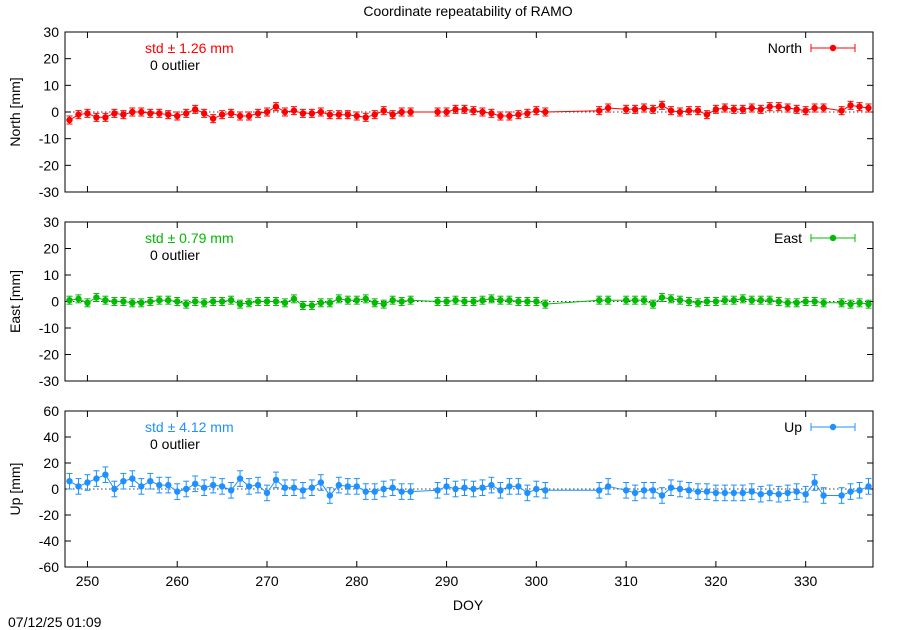 The height and width of the screenshot is (630, 900). Describe the element at coordinates (49, 139) in the screenshot. I see `north-ytick-label: -10` at that location.